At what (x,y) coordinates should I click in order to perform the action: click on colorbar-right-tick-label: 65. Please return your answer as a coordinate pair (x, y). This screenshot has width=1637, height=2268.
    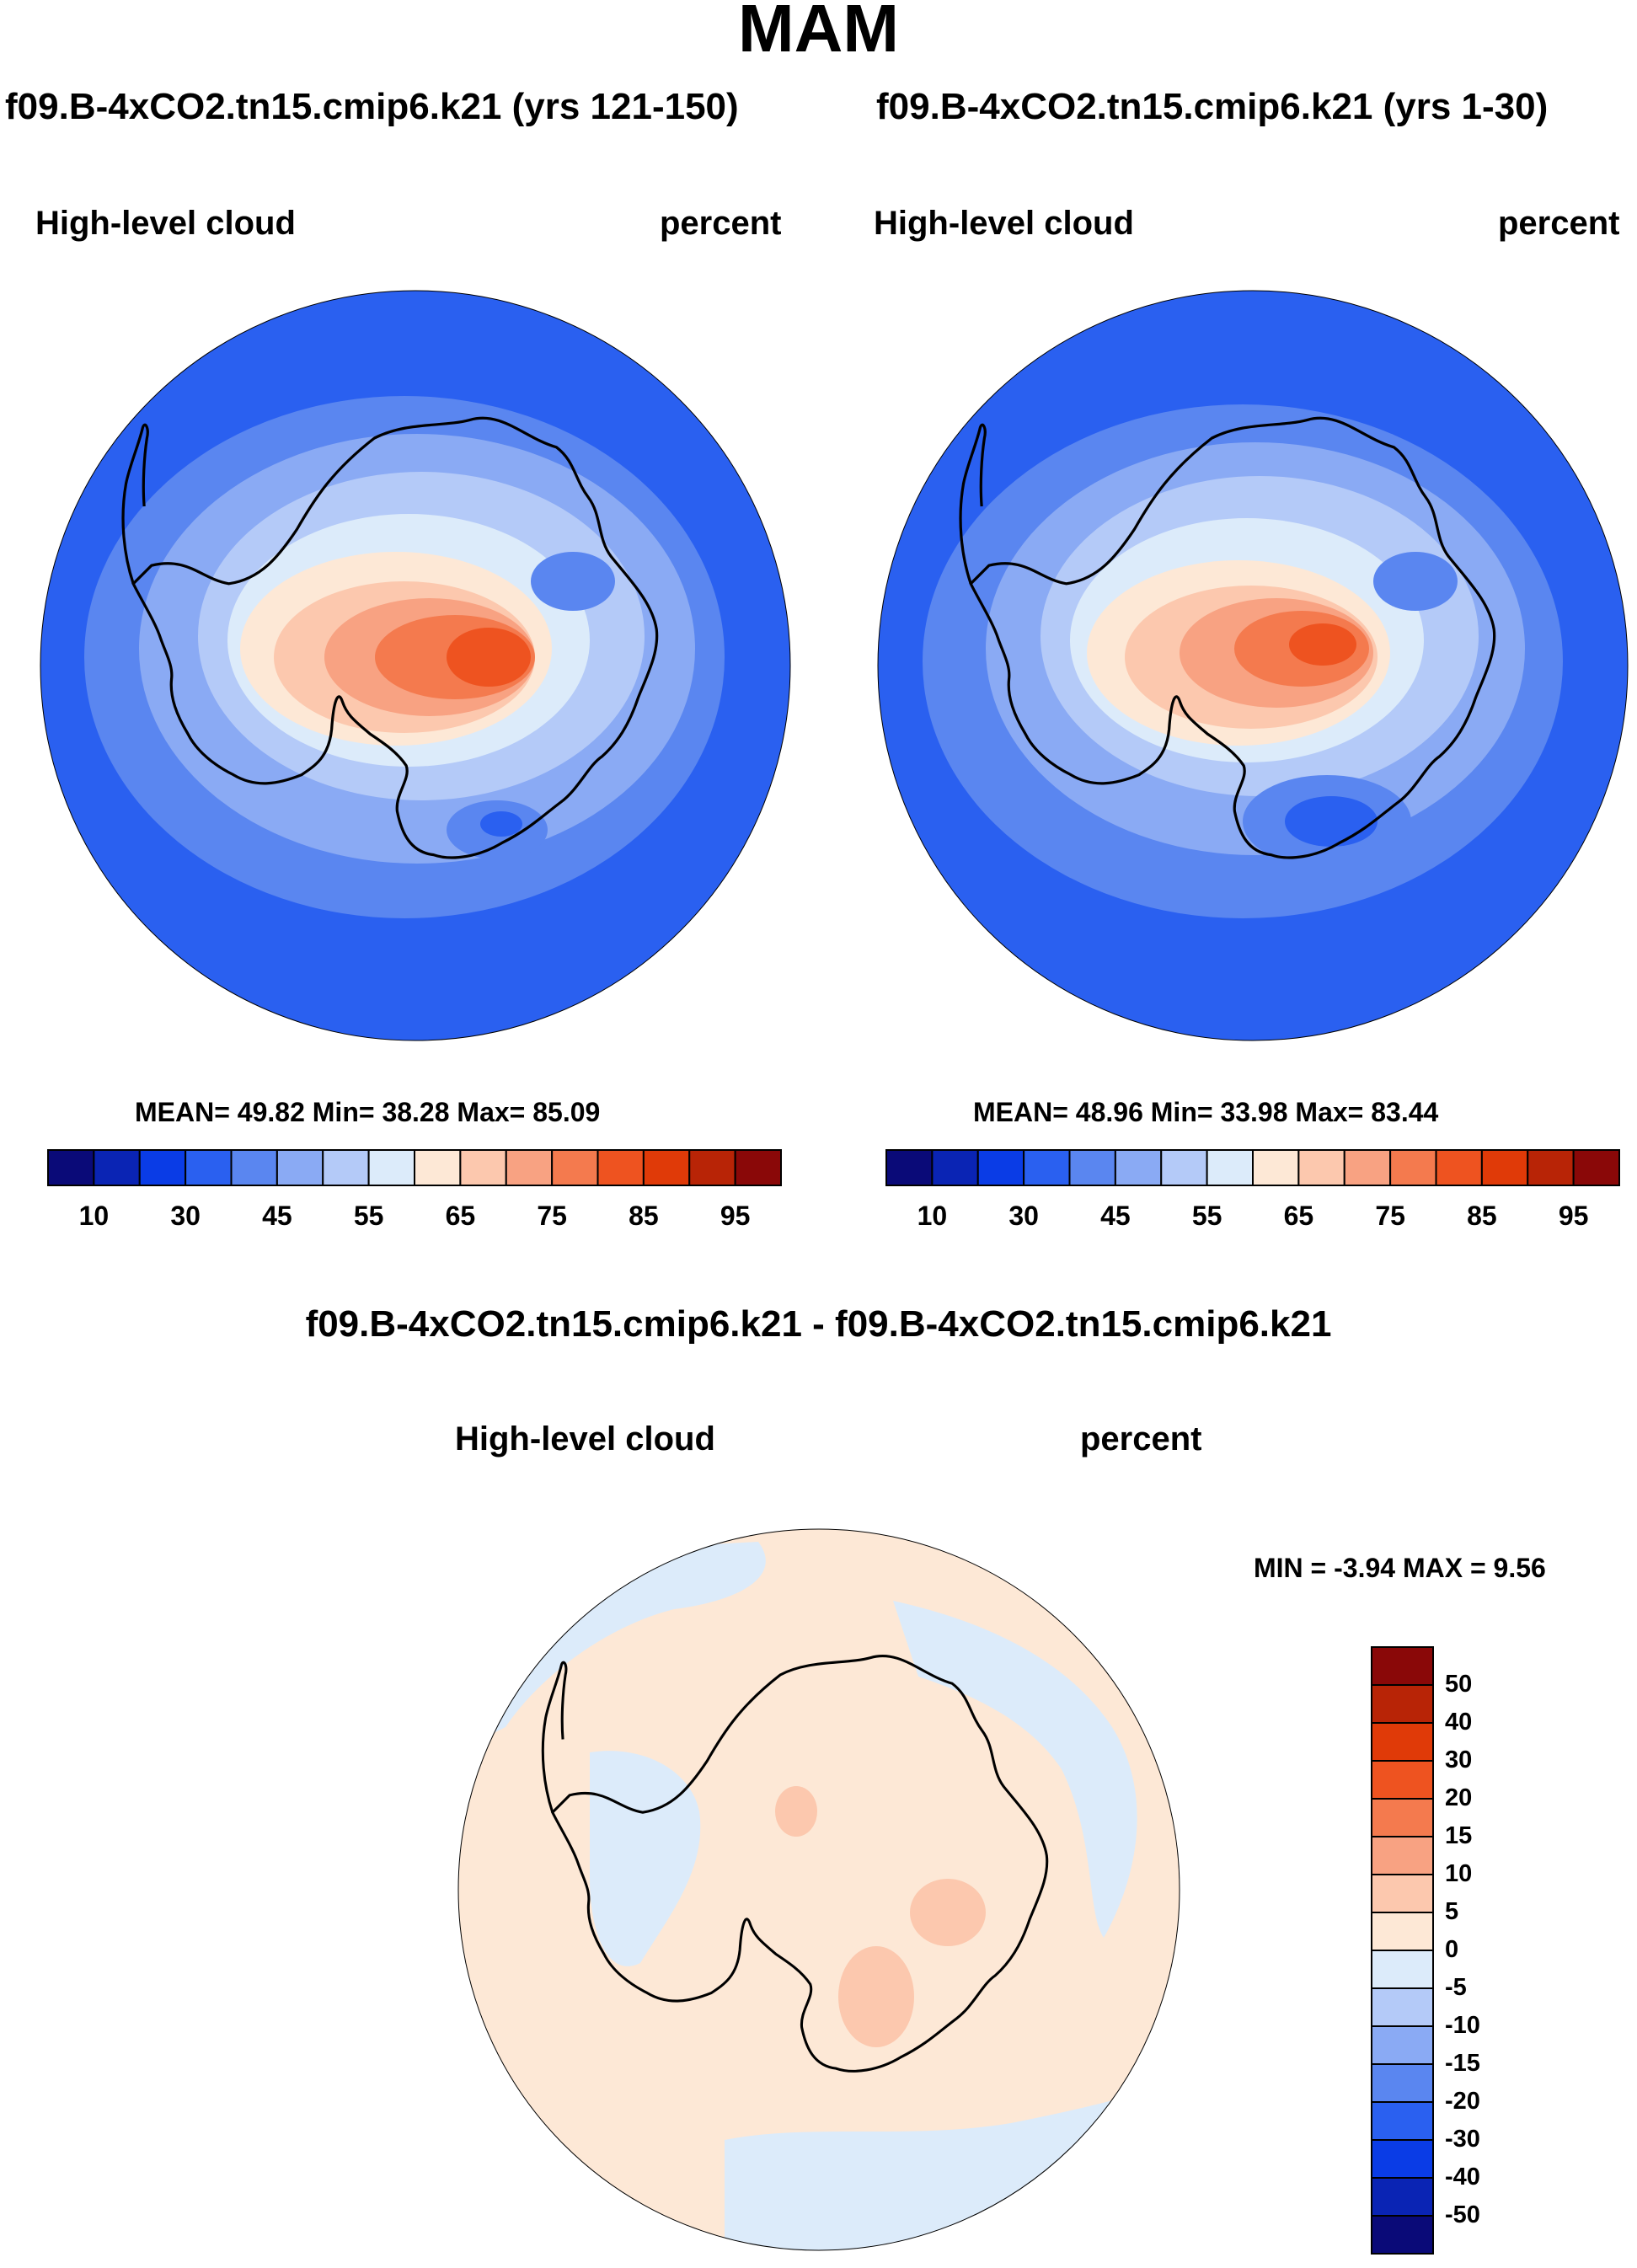
    Looking at the image, I should click on (1298, 1216).